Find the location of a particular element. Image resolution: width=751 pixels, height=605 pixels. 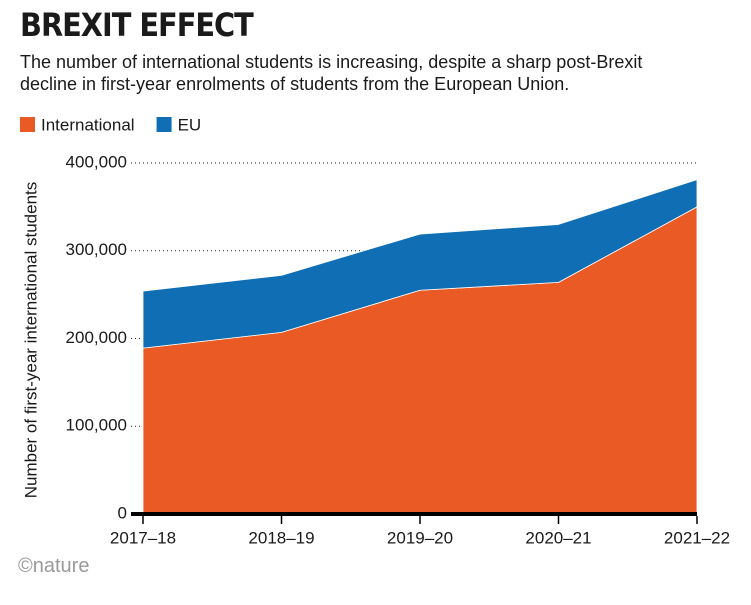

chart-title: BREXIT EFFECT is located at coordinates (137, 25).